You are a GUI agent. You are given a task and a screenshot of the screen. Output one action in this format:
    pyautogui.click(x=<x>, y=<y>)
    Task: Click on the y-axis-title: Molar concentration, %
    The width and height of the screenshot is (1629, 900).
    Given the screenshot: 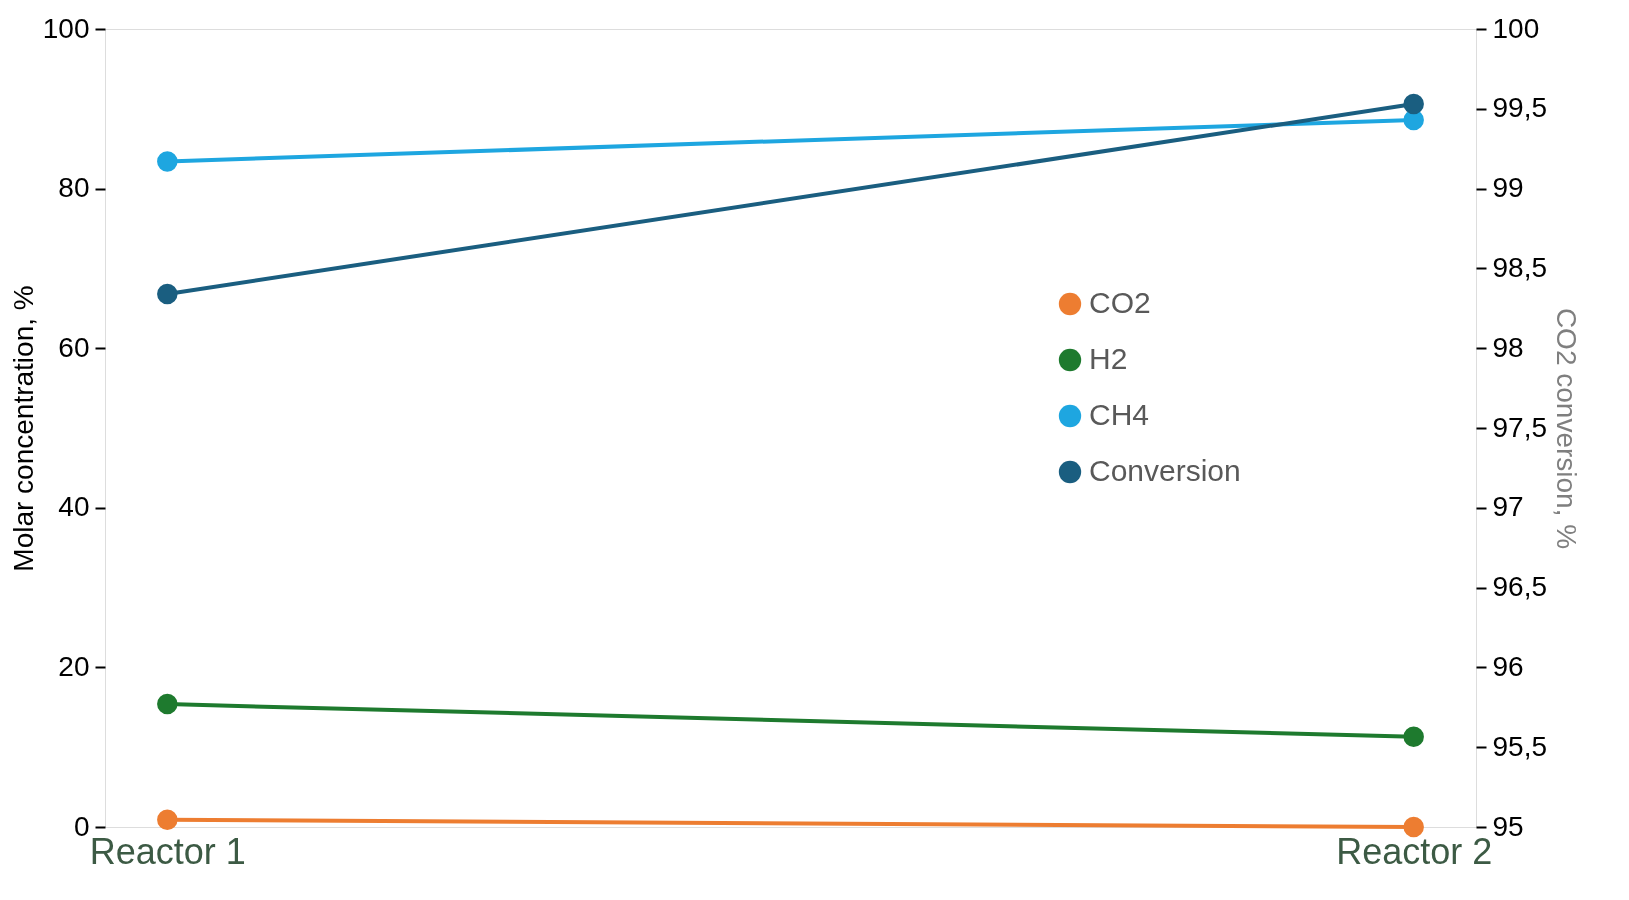 What is the action you would take?
    pyautogui.click(x=23, y=428)
    